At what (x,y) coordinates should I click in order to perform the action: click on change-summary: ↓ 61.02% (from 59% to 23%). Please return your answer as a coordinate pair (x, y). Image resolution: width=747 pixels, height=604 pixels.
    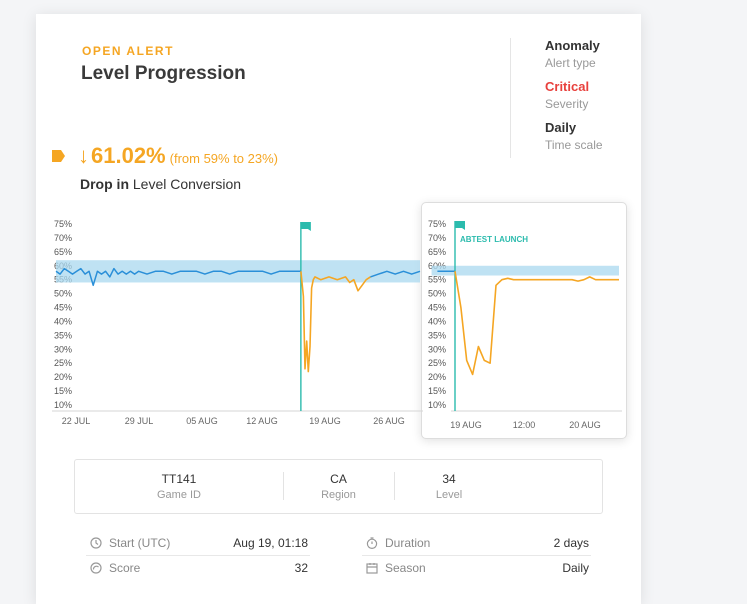
    Looking at the image, I should click on (165, 155).